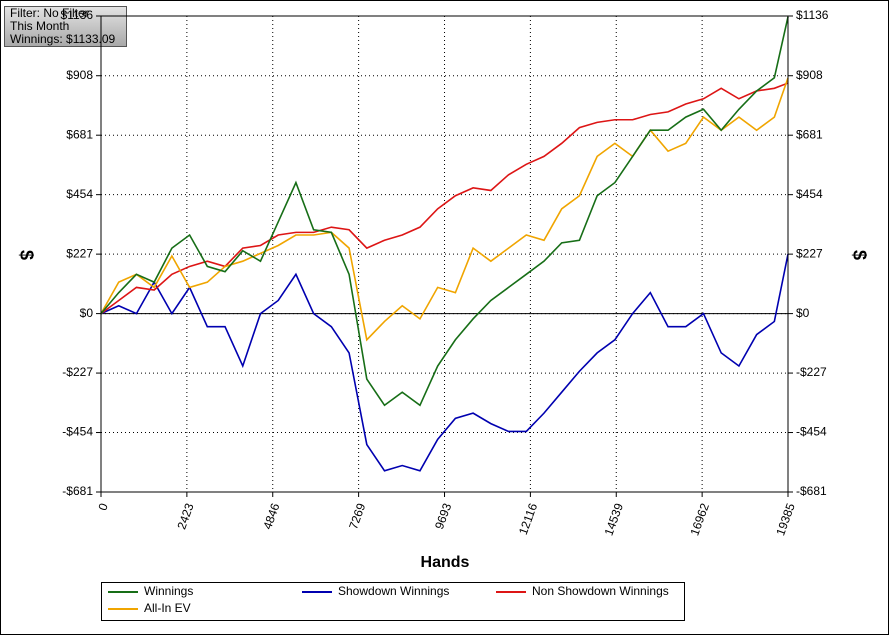 The width and height of the screenshot is (889, 635). I want to click on legend-label: Non Showdown Winnings, so click(600, 591).